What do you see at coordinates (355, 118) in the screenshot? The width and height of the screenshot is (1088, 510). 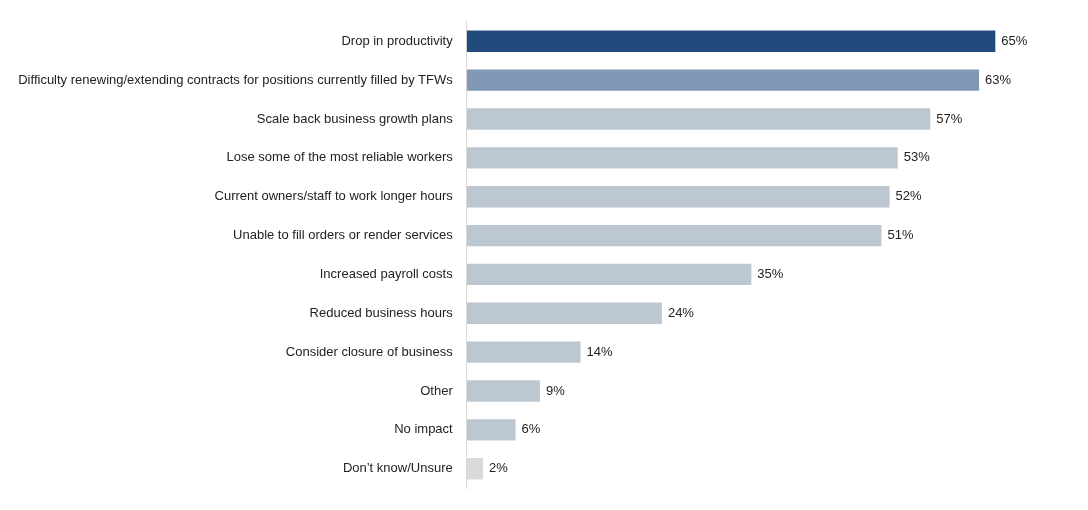 I see `y-tick-label: Scale back business growth plans` at bounding box center [355, 118].